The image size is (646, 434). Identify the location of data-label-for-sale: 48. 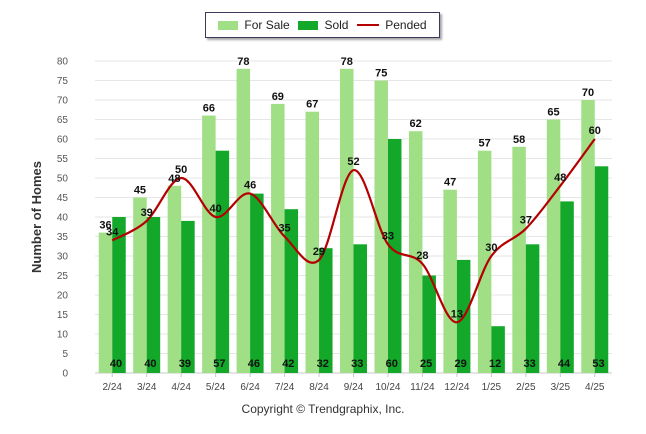
(174, 179).